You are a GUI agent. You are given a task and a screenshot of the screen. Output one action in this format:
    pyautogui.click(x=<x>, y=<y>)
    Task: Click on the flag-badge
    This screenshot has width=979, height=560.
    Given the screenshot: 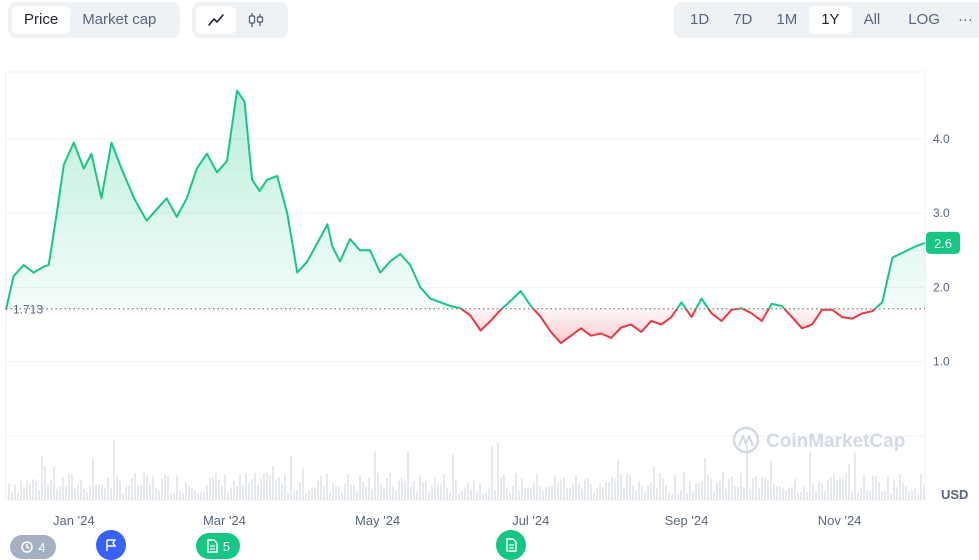 What is the action you would take?
    pyautogui.click(x=111, y=545)
    